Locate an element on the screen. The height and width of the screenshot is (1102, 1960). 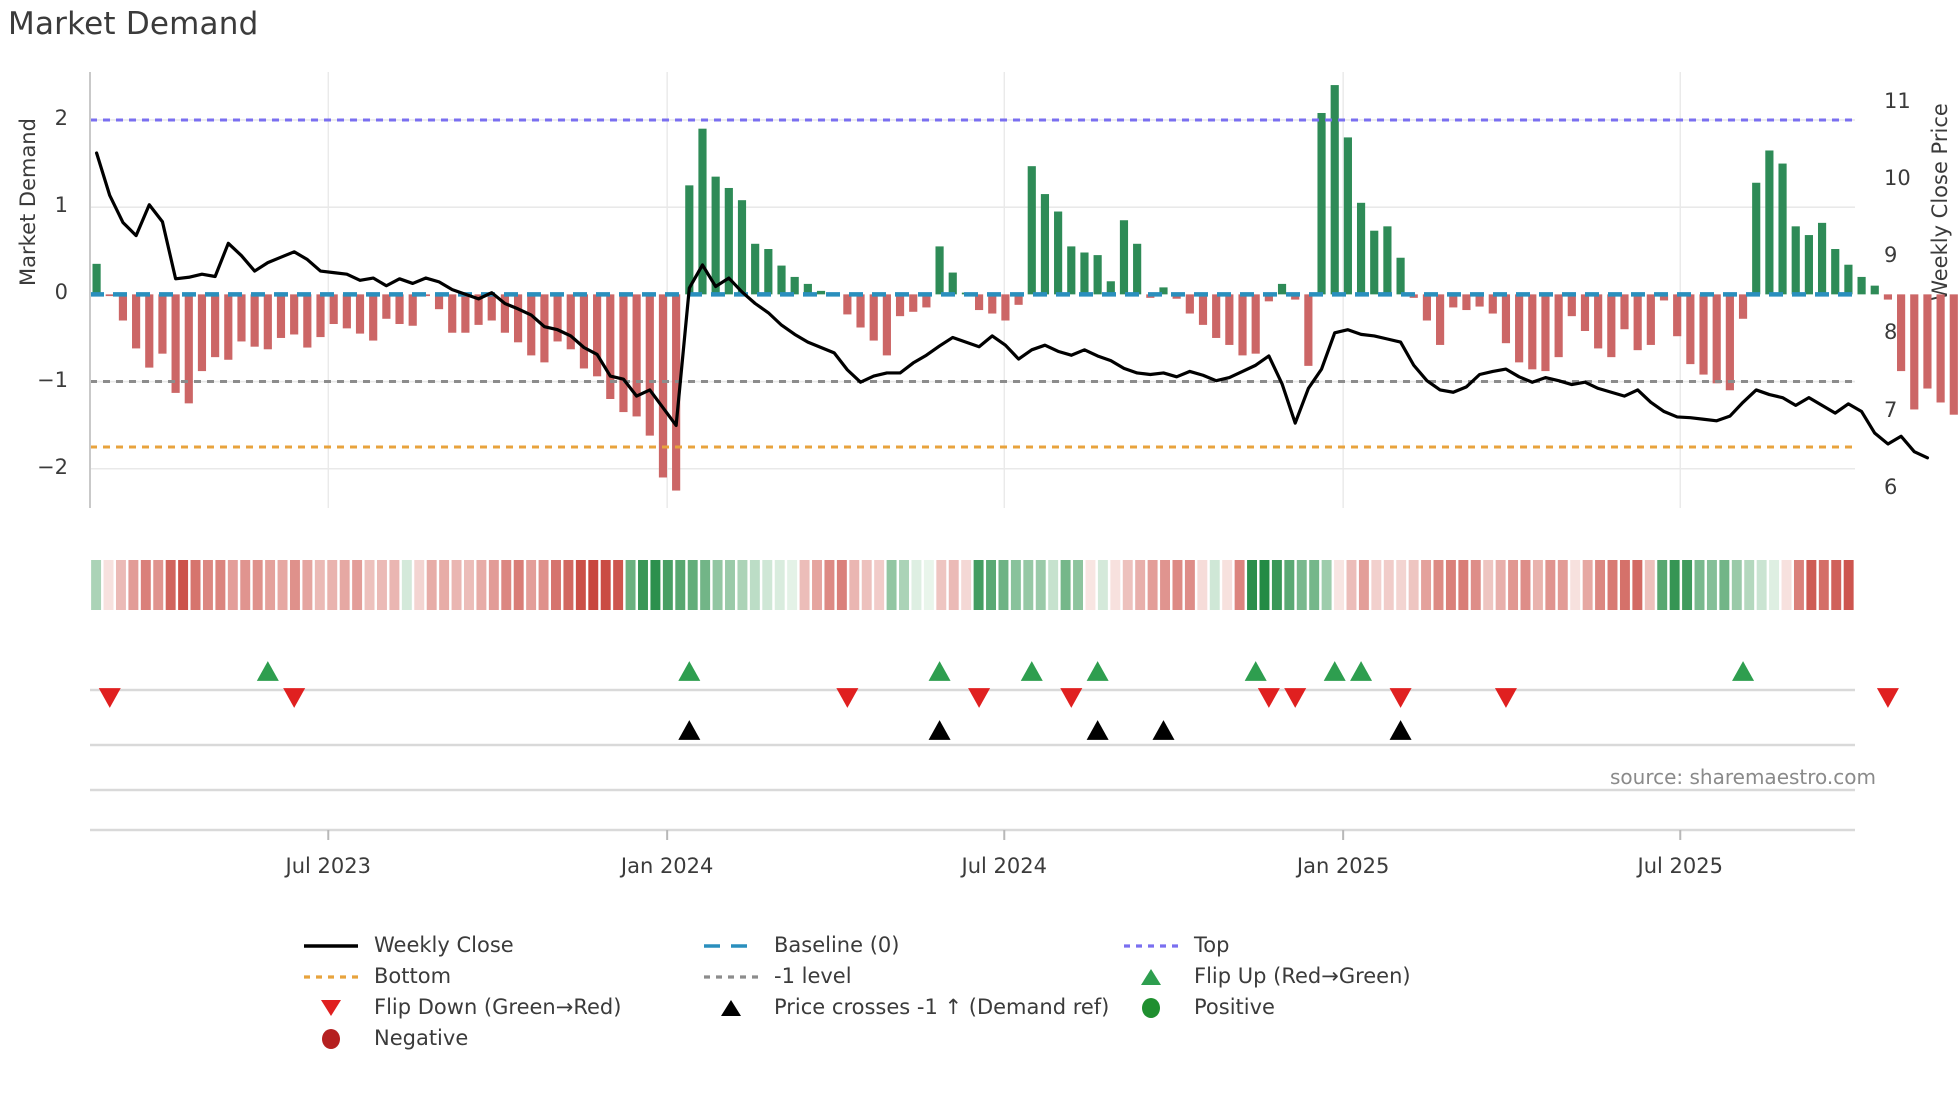
circle-icon is located at coordinates (331, 1039).